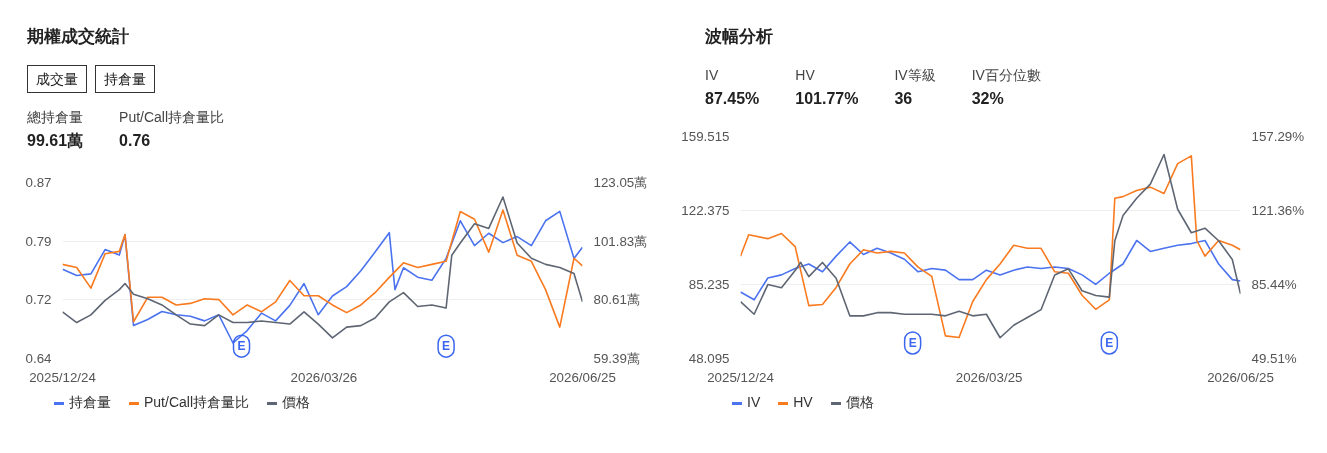 The height and width of the screenshot is (453, 1327). Describe the element at coordinates (989, 377) in the screenshot. I see `x-tick-label: 2026/03/25` at that location.